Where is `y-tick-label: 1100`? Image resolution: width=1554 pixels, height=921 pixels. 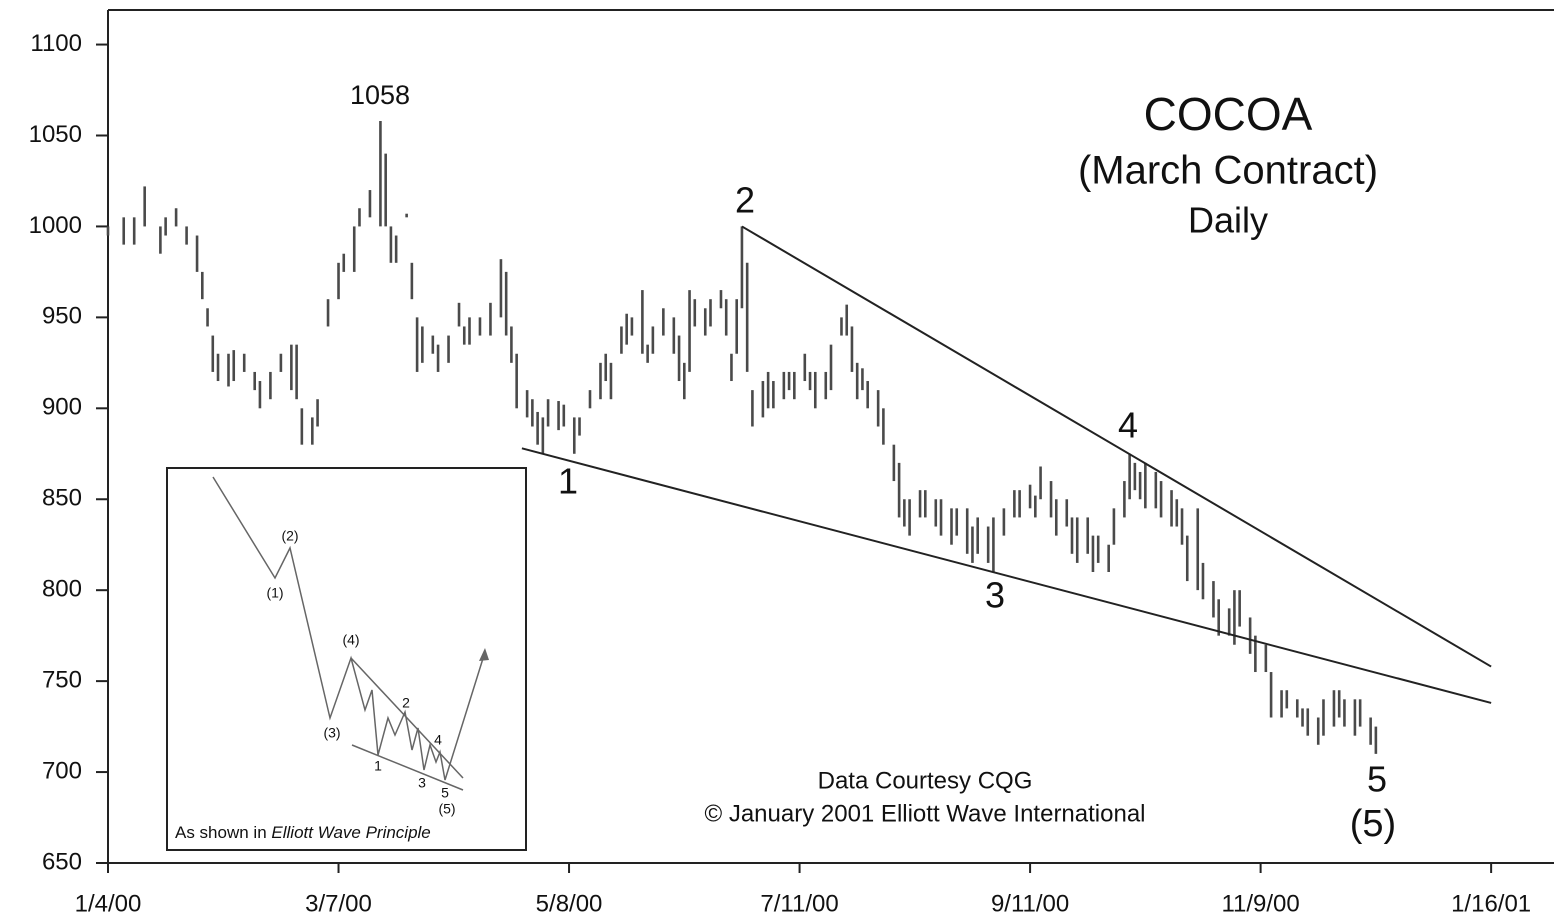
y-tick-label: 1100 is located at coordinates (56, 43).